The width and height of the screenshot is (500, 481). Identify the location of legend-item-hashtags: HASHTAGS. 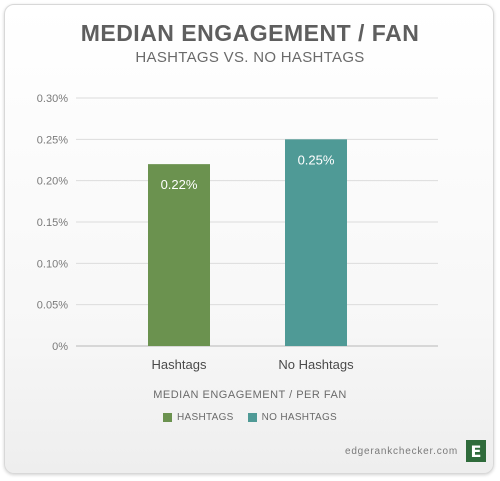
(198, 417).